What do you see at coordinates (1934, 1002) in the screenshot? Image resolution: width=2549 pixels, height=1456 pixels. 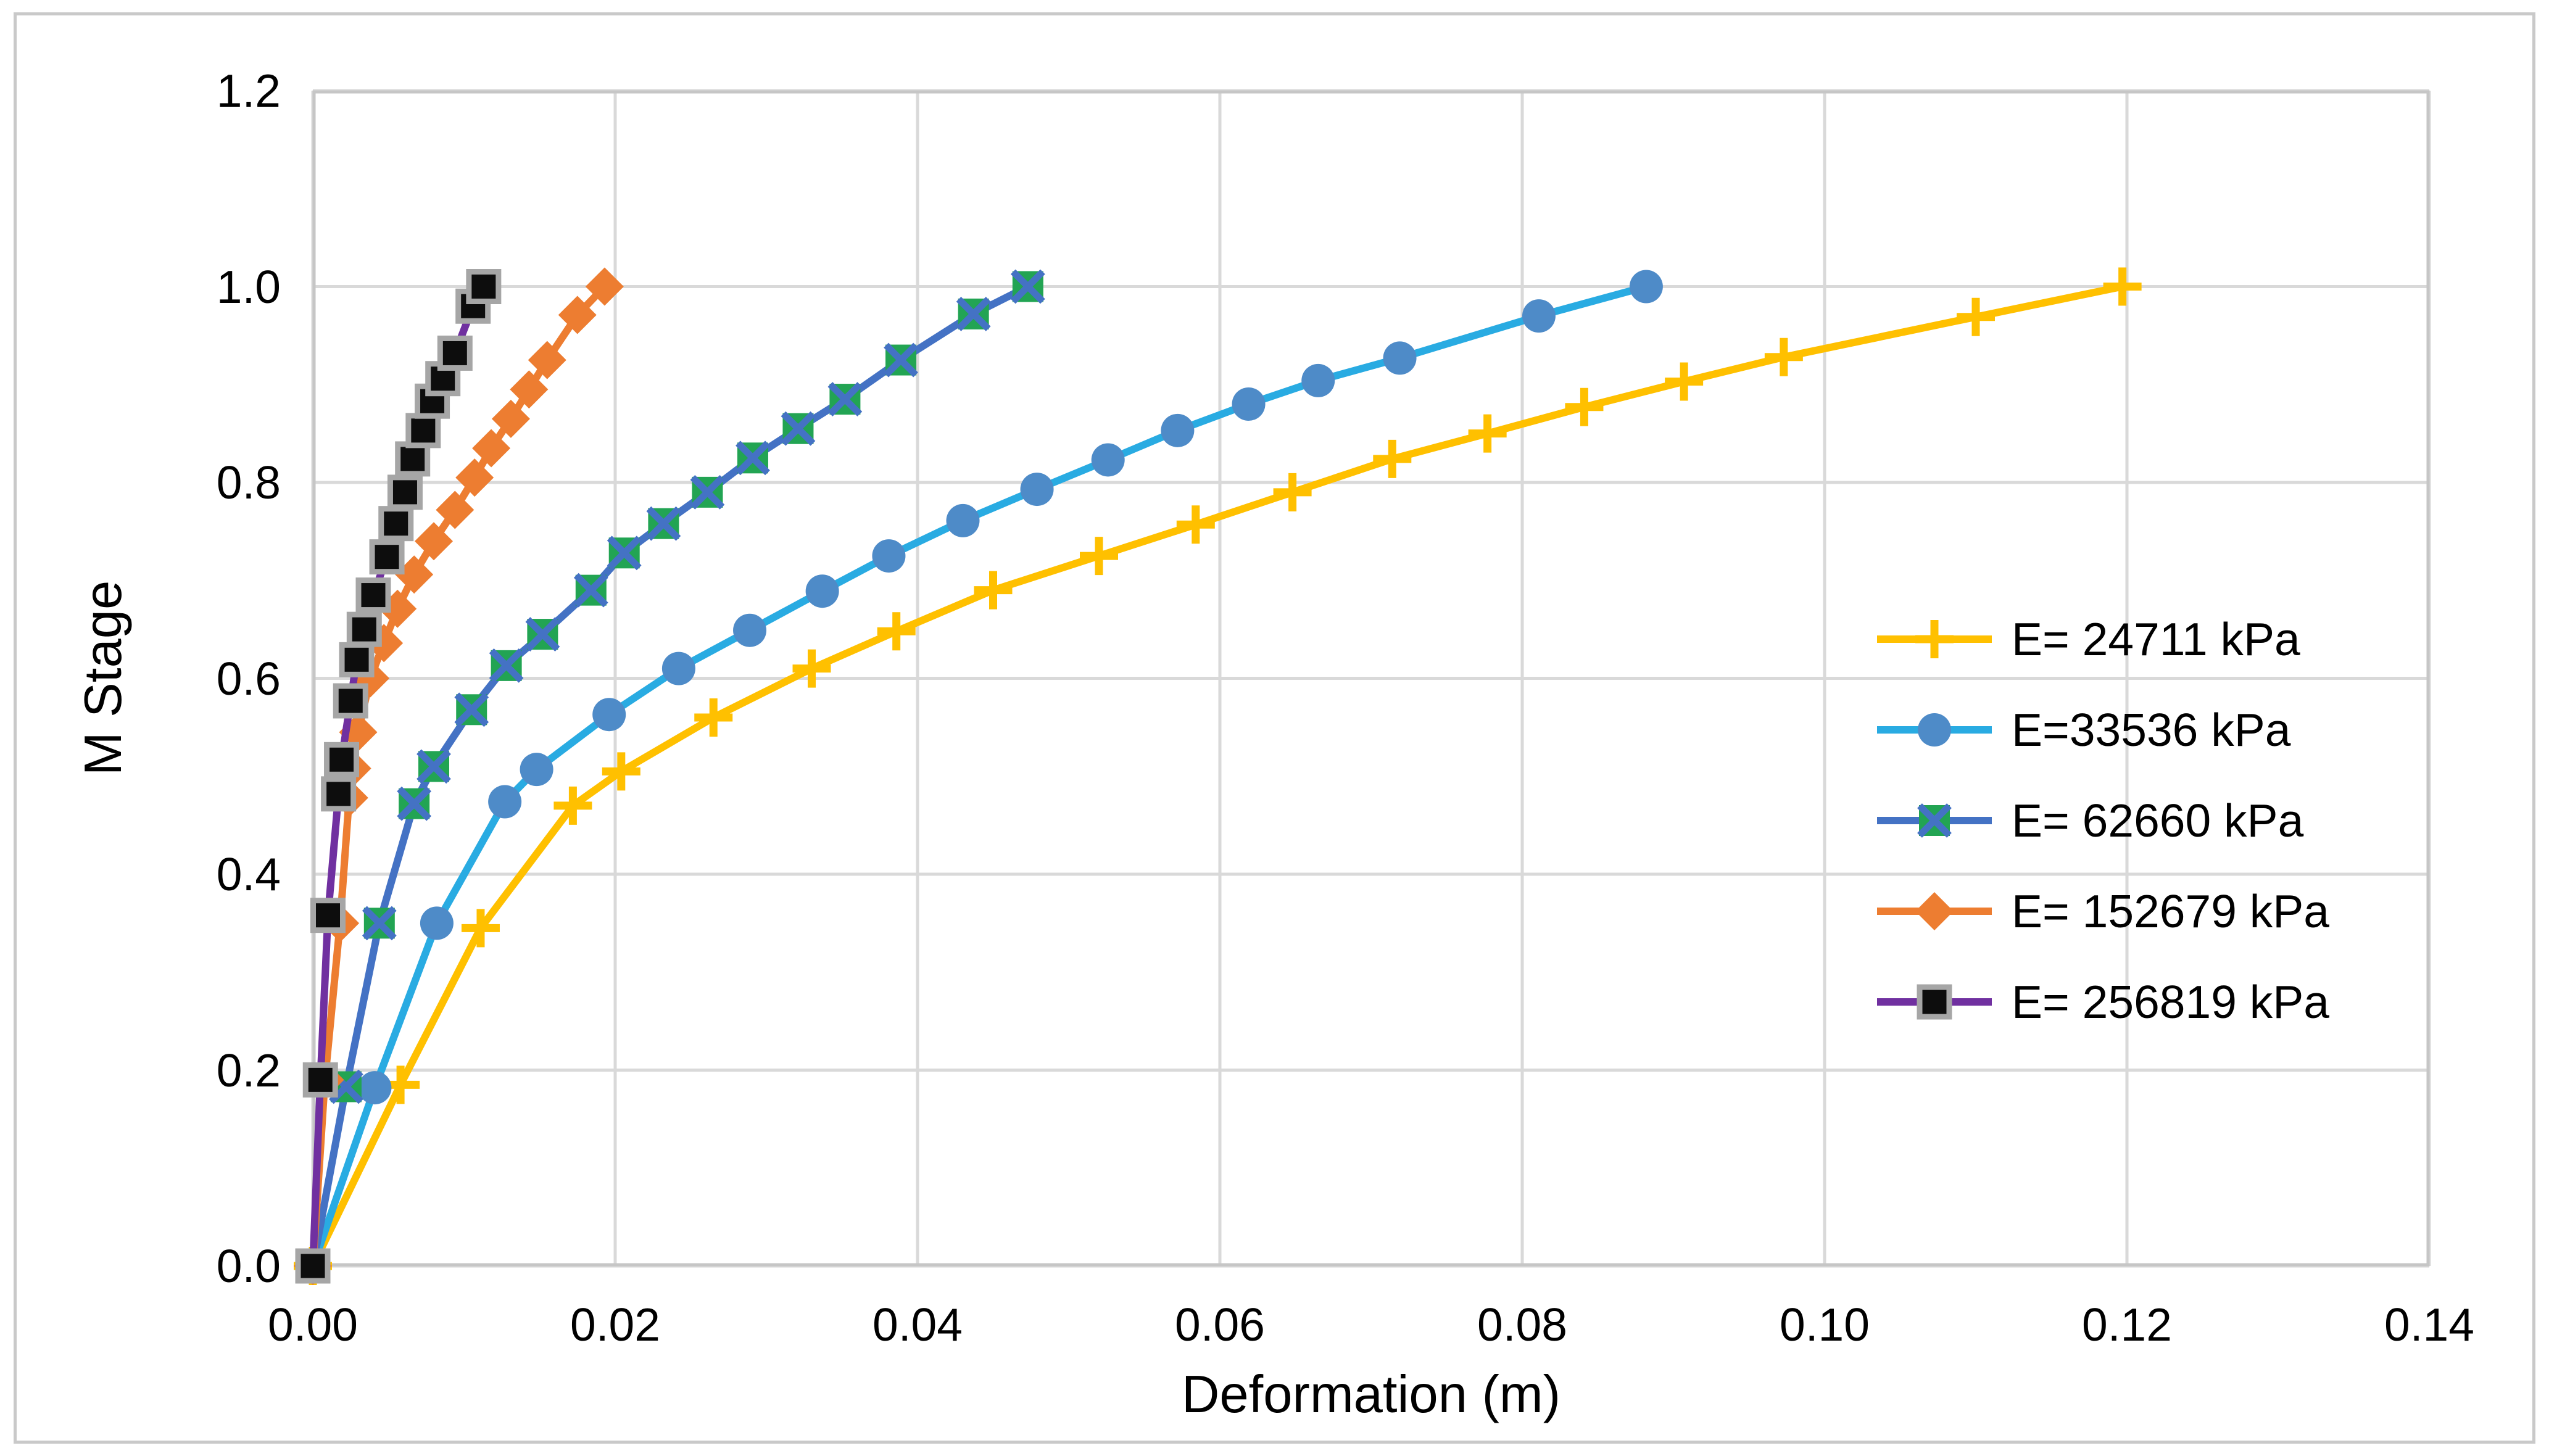 I see `legend-swatch-square-icon` at bounding box center [1934, 1002].